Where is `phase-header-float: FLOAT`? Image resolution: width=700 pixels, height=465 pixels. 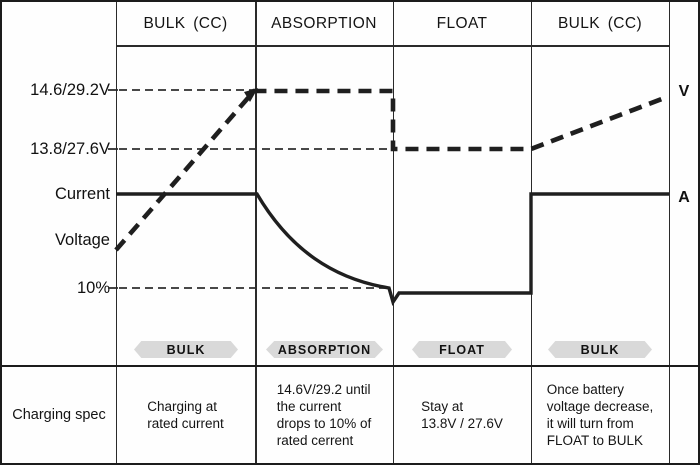 phase-header-float: FLOAT is located at coordinates (462, 23).